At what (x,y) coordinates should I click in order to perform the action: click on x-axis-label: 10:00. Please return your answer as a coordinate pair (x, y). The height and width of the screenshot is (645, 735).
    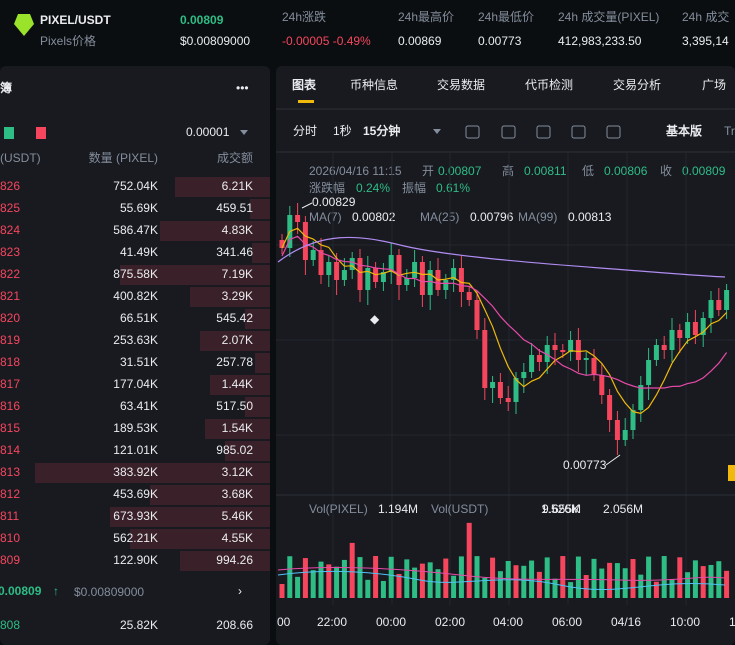
    Looking at the image, I should click on (685, 622).